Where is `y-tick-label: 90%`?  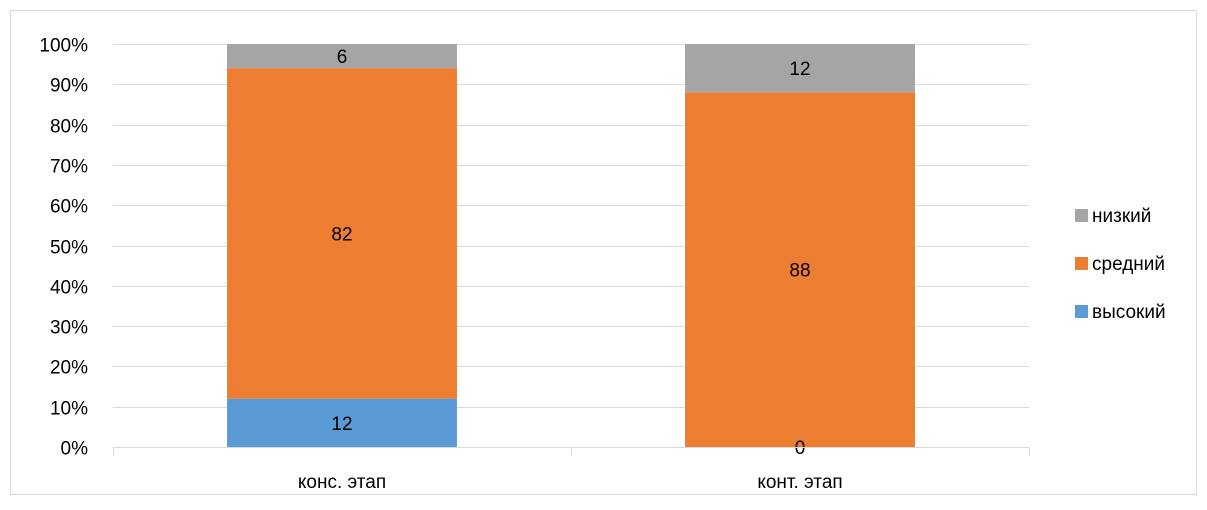
y-tick-label: 90% is located at coordinates (69, 86).